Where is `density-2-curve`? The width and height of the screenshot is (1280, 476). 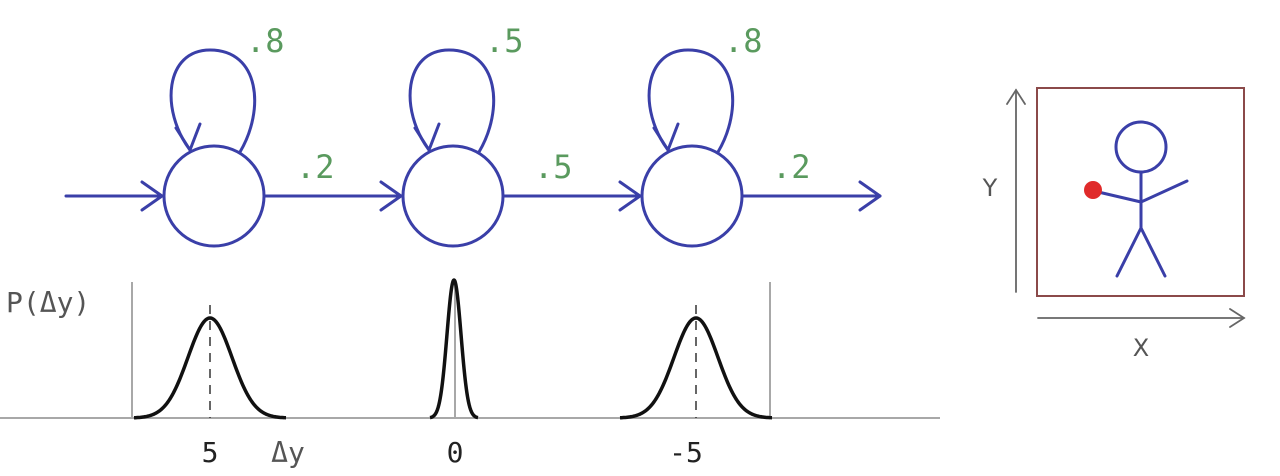 density-2-curve is located at coordinates (454, 349).